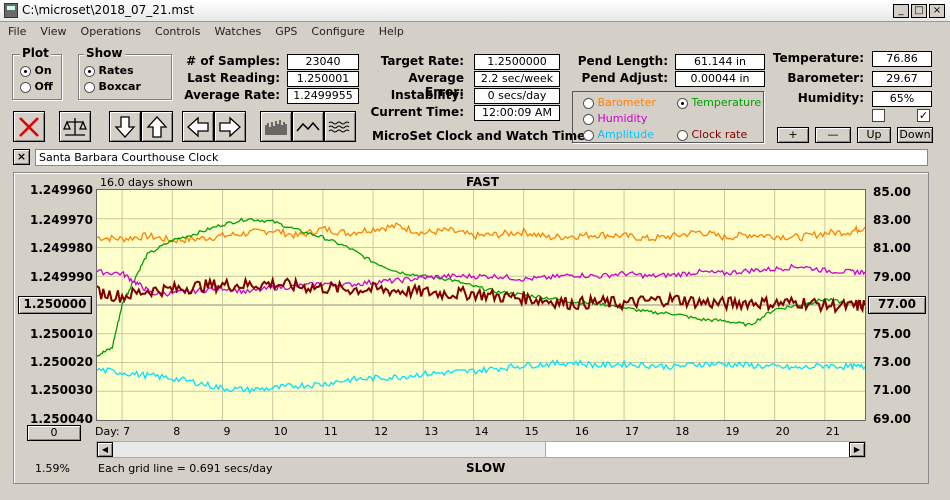  What do you see at coordinates (901, 11) in the screenshot?
I see `minimize-button: _` at bounding box center [901, 11].